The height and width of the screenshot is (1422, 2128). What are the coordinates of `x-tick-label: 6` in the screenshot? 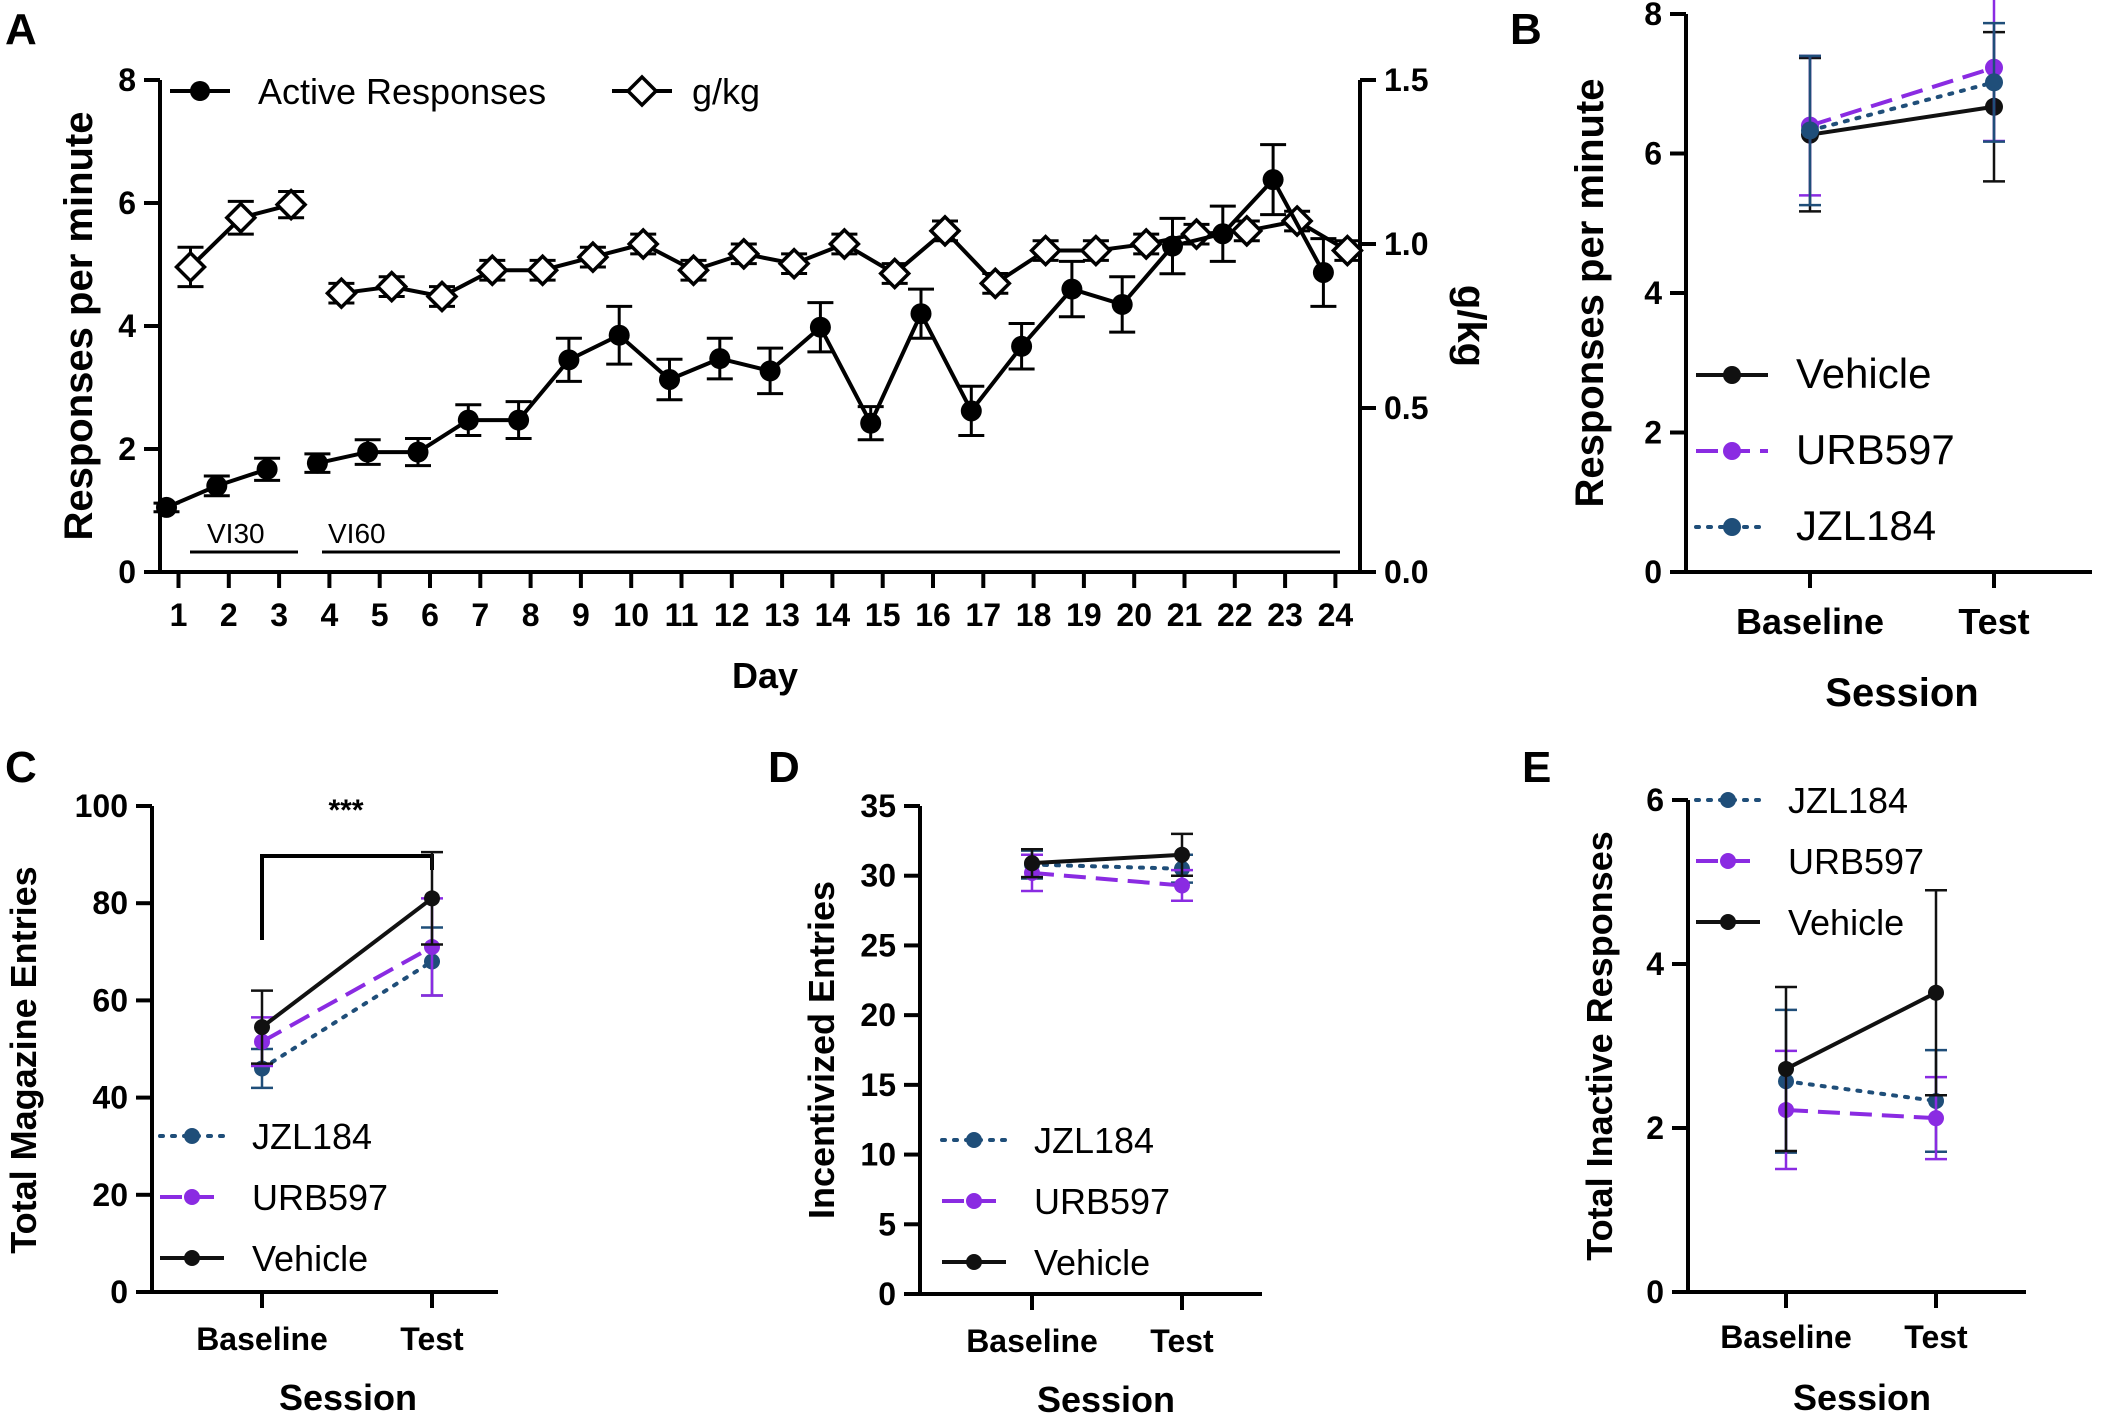 It's located at (430, 615).